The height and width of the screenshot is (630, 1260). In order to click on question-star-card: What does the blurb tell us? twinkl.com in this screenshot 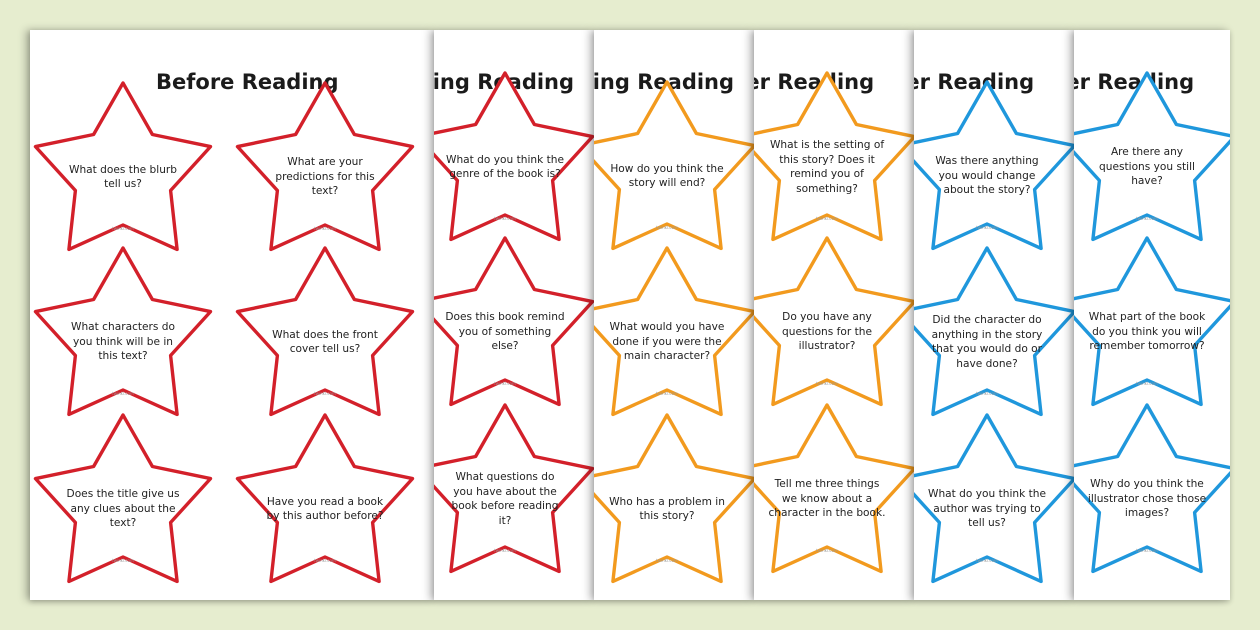, I will do `click(123, 168)`.